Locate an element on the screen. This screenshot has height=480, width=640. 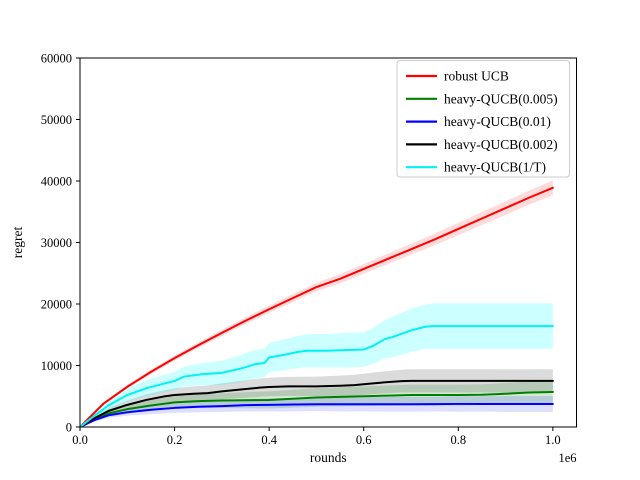
legend-label-robust-ucb: robust UCB is located at coordinates (476, 76).